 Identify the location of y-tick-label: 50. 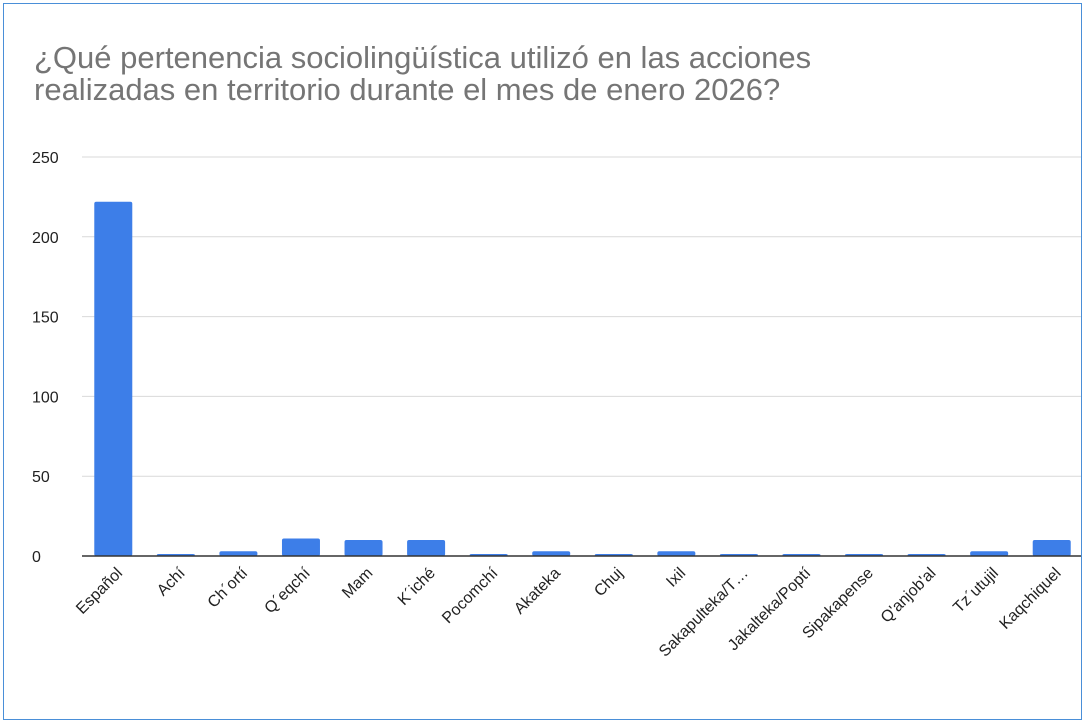
(41, 477).